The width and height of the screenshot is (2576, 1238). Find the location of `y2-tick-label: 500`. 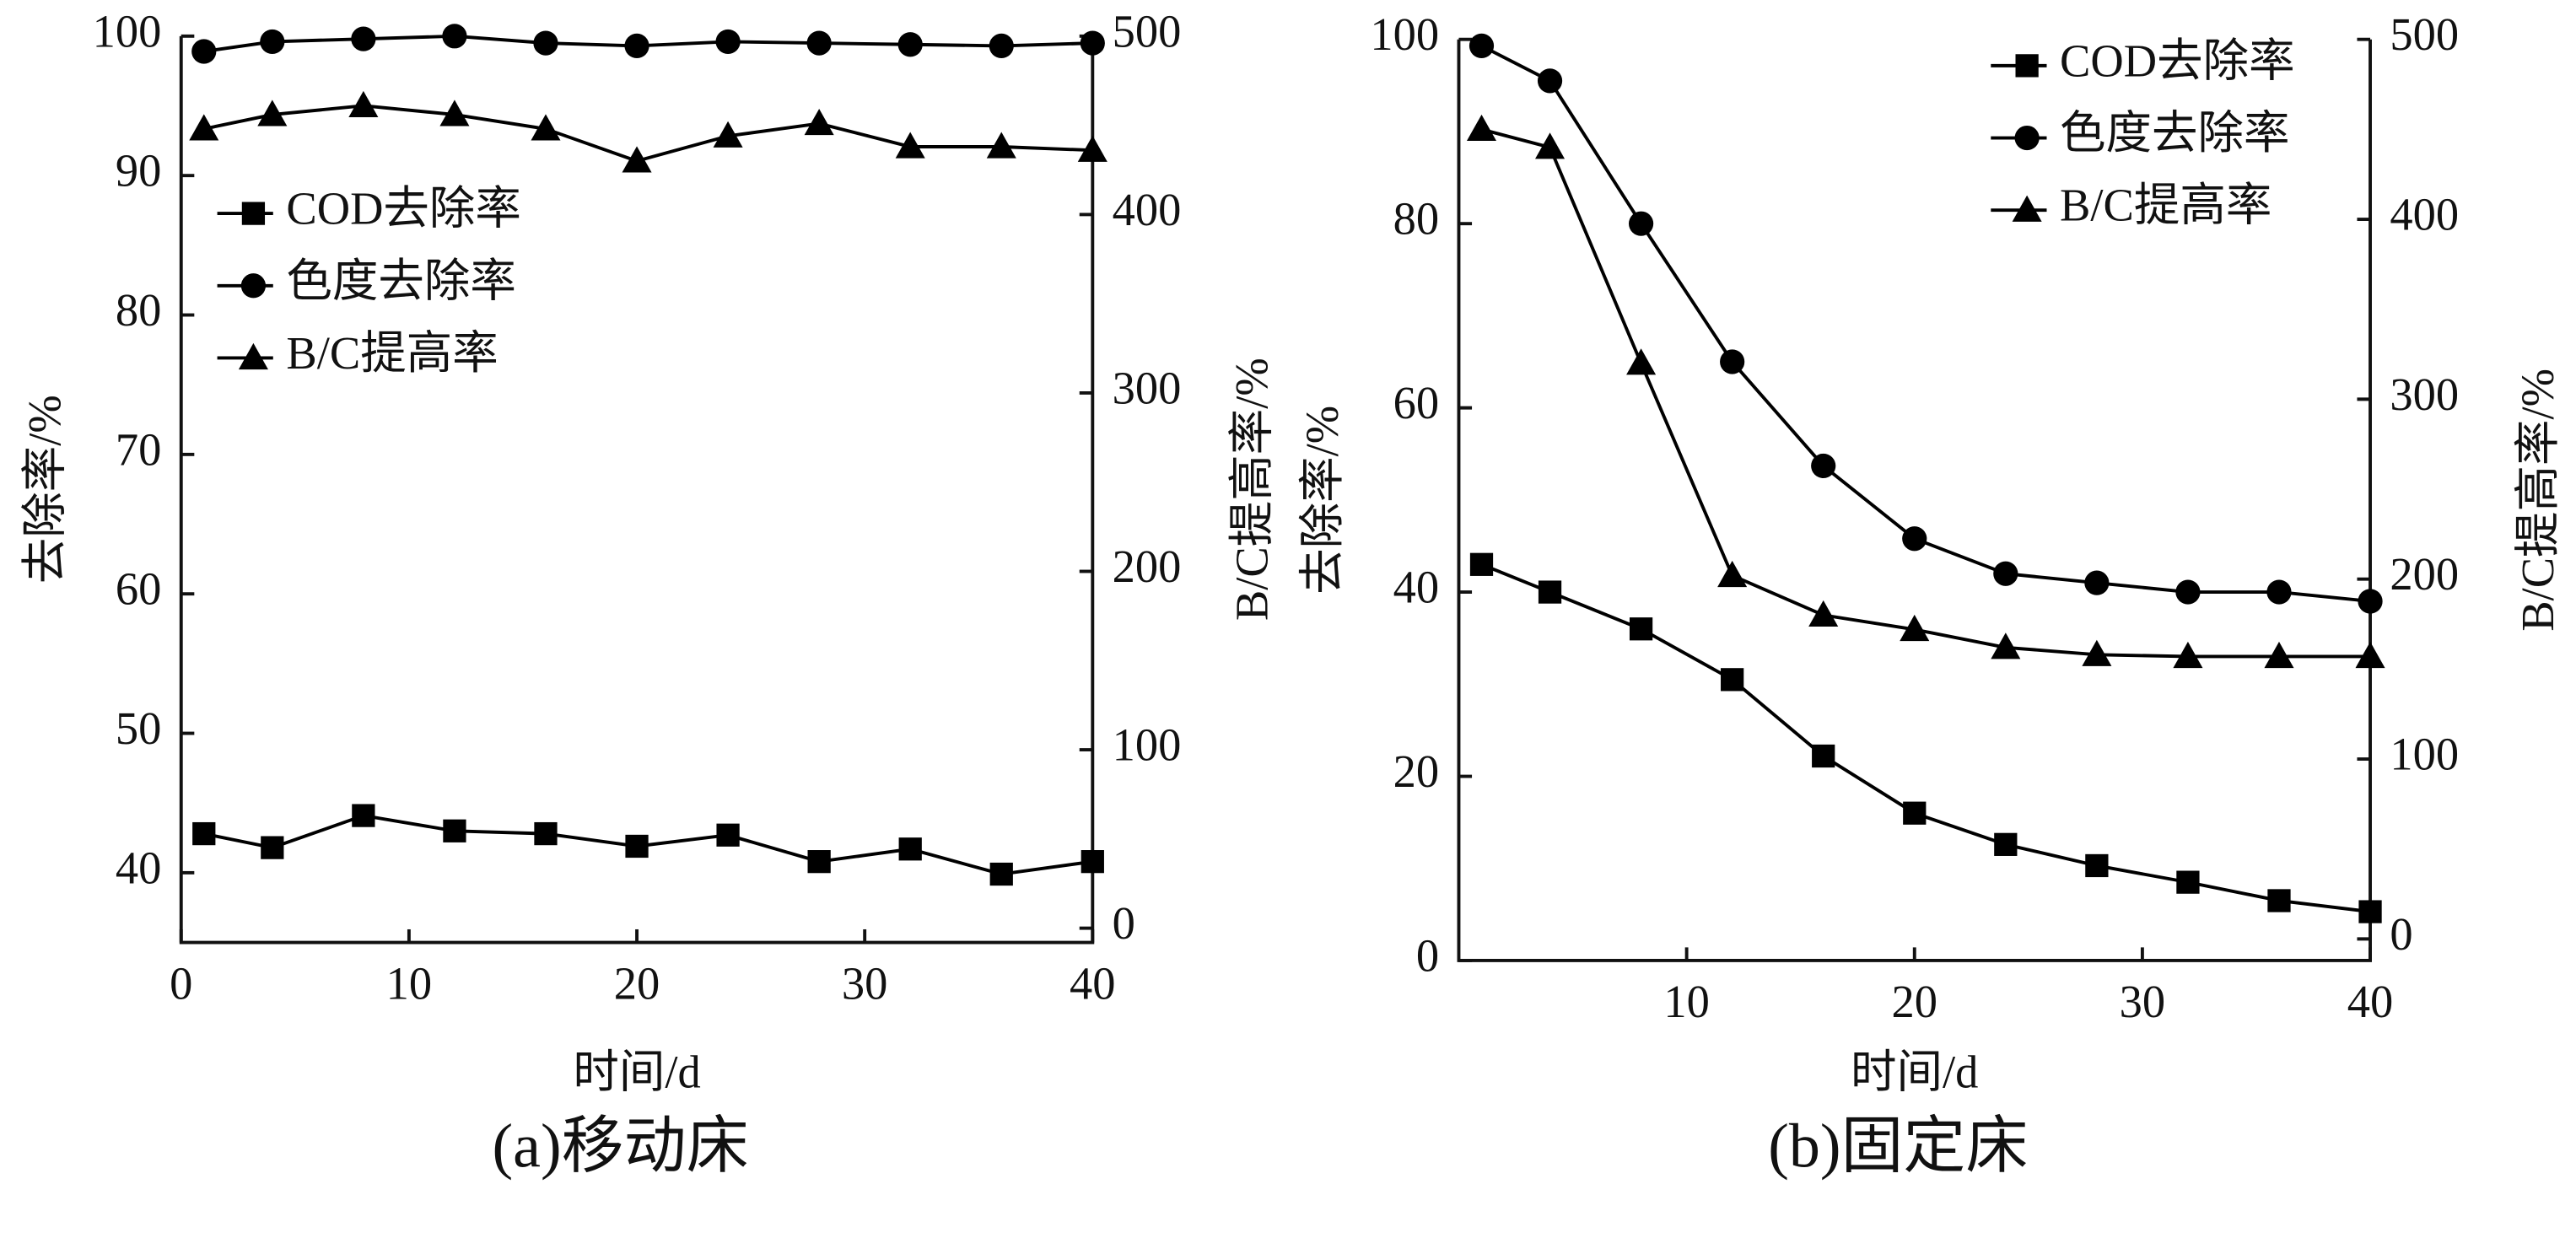

y2-tick-label: 500 is located at coordinates (1147, 31).